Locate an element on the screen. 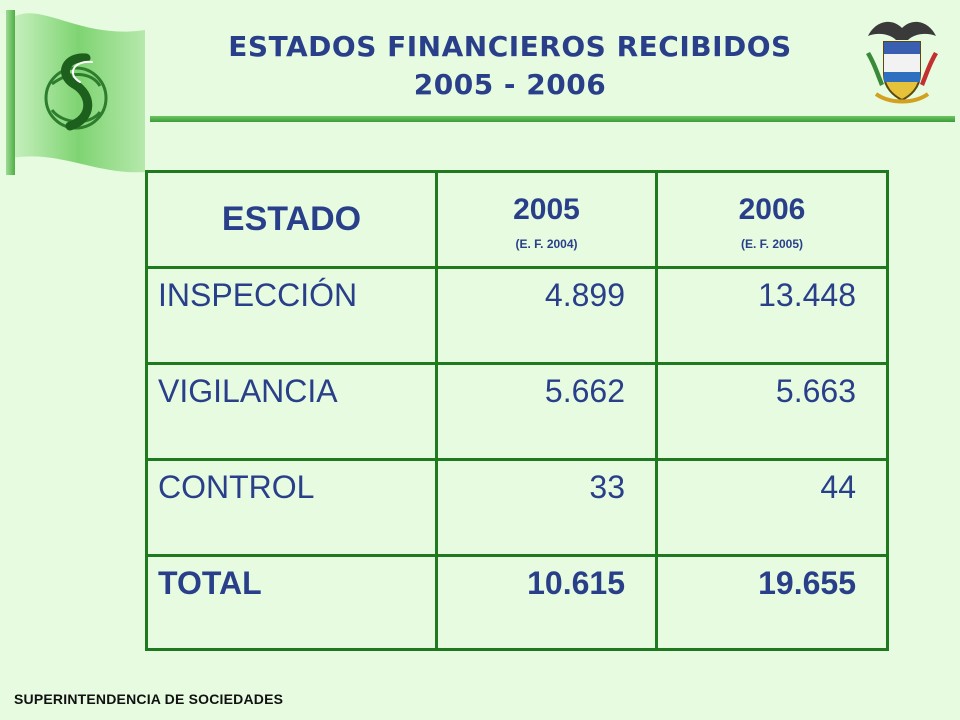 This screenshot has height=720, width=960. cell-2006: 5.663 is located at coordinates (772, 411).